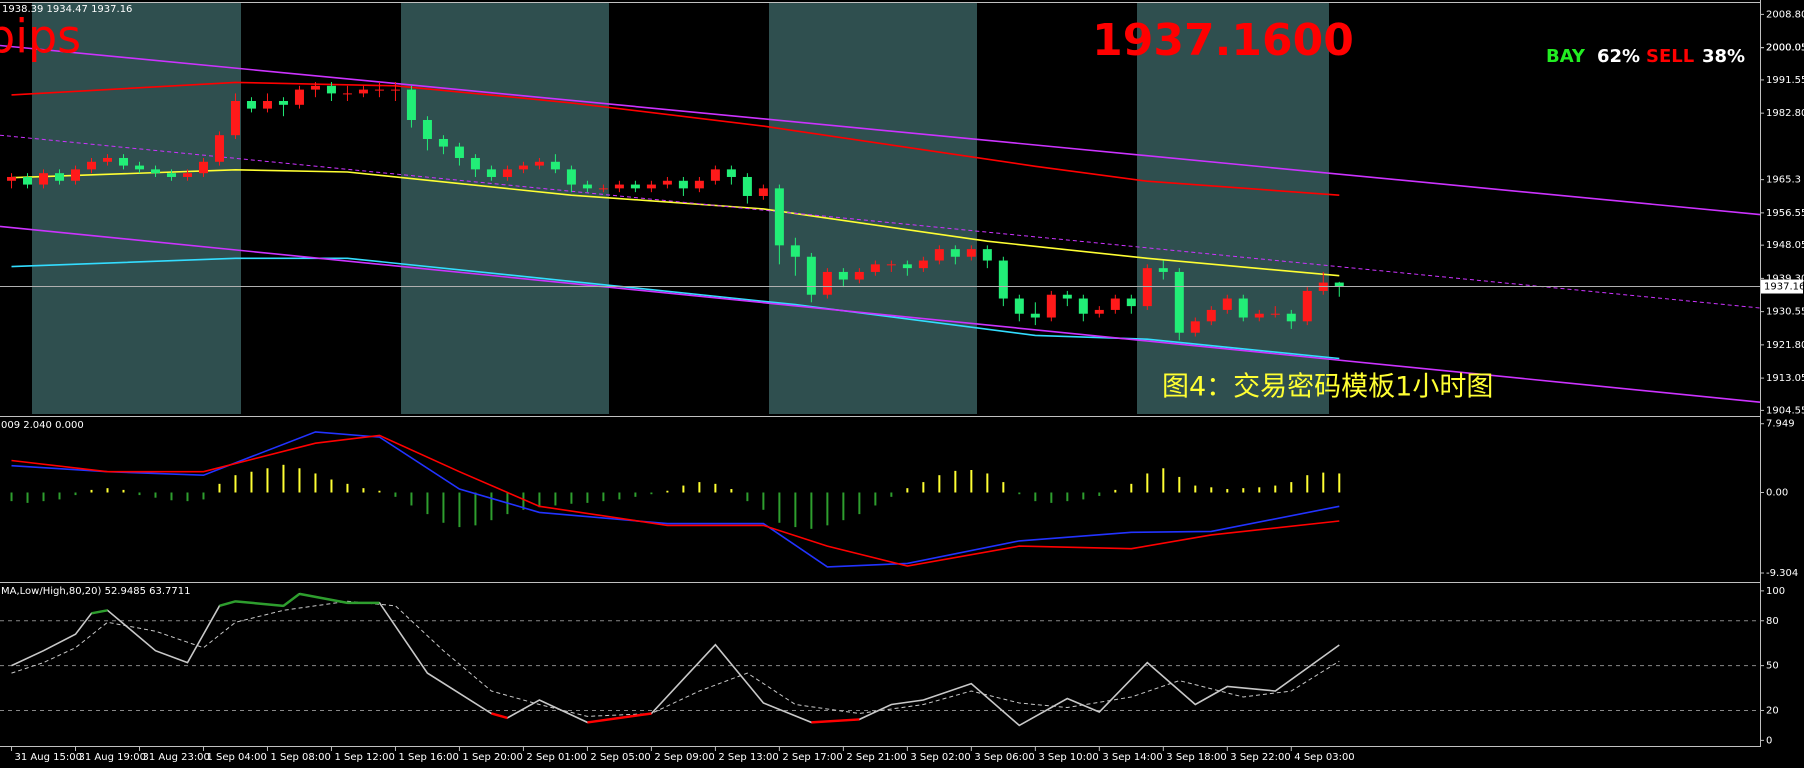 The height and width of the screenshot is (768, 1804). What do you see at coordinates (1785, 378) in the screenshot?
I see `y-tick-label: 1913.05` at bounding box center [1785, 378].